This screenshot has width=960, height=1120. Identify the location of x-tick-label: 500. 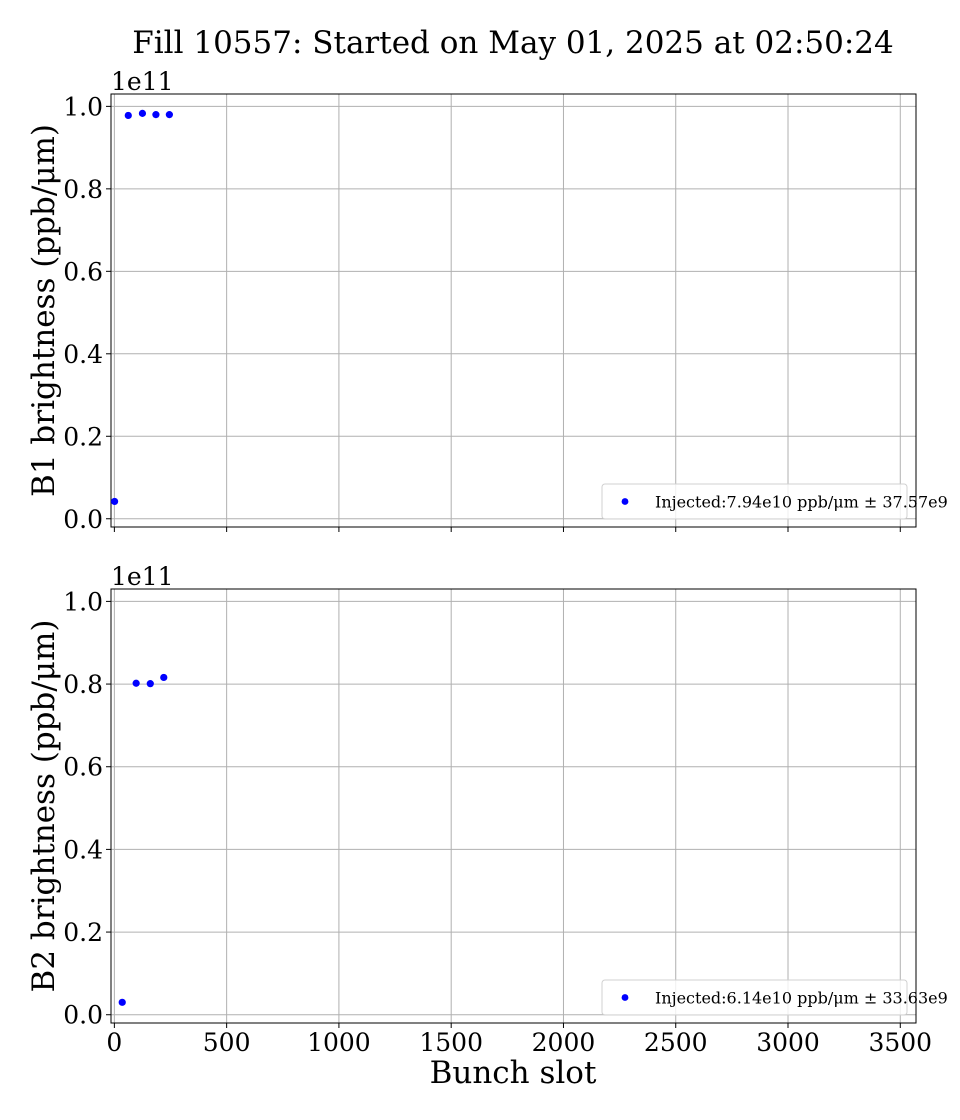
(227, 1042).